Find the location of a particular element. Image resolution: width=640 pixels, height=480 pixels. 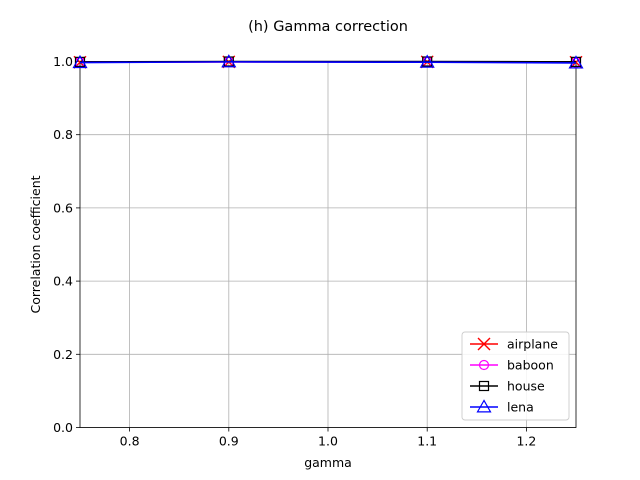

legend-label: lena is located at coordinates (520, 407).